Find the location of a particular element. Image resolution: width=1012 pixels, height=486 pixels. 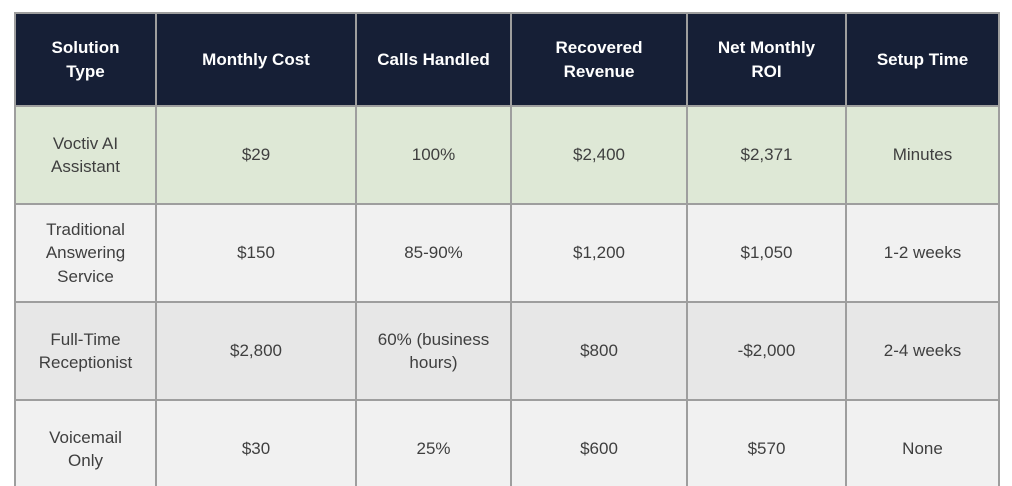

cell-calls-handled: 100% is located at coordinates (433, 155).